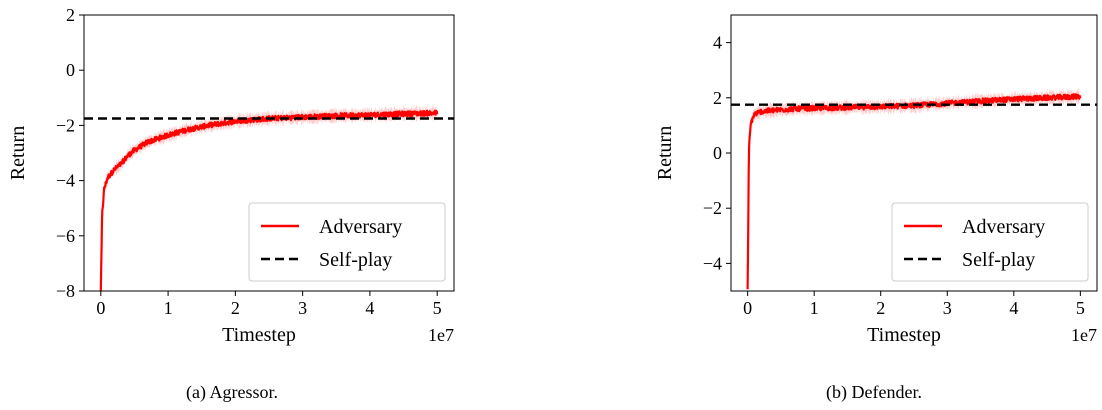 Image resolution: width=1102 pixels, height=410 pixels. What do you see at coordinates (65, 236) in the screenshot?
I see `y-tick-label: −6` at bounding box center [65, 236].